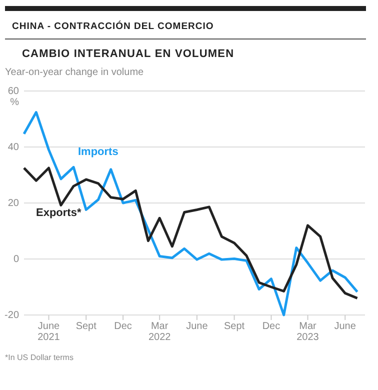 Image resolution: width=378 pixels, height=390 pixels. I want to click on y-tick-label: 40, so click(14, 147).